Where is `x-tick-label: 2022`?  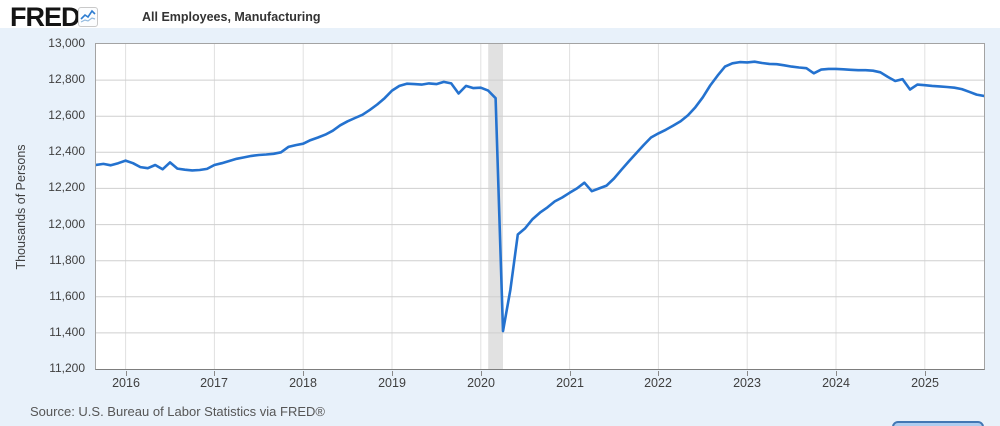
x-tick-label: 2022 is located at coordinates (658, 383).